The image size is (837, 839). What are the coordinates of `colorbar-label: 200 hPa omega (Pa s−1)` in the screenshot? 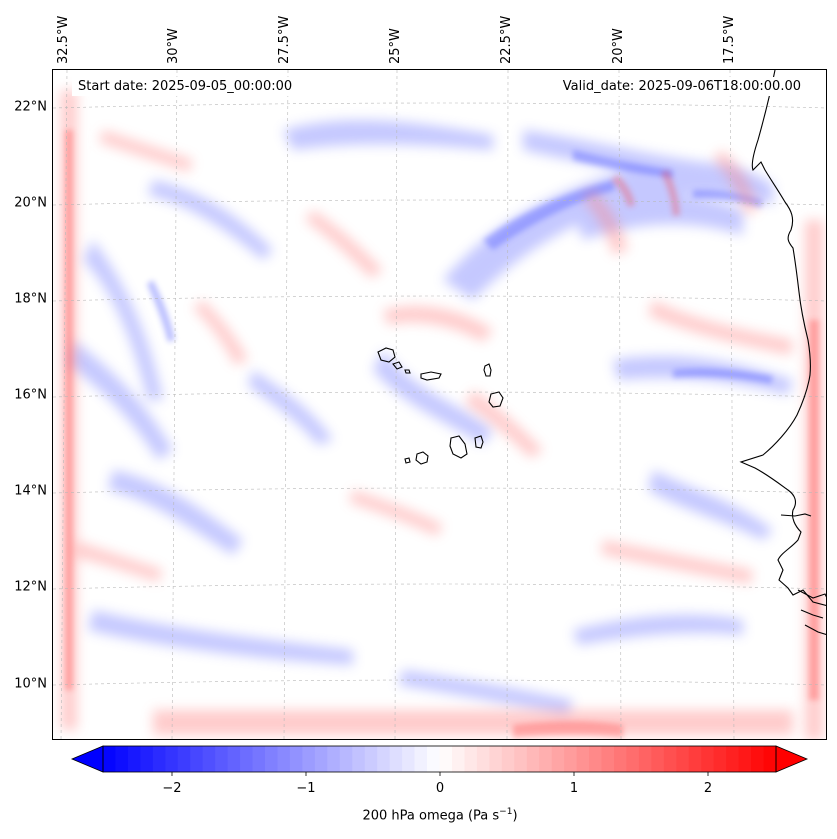 It's located at (418, 815).